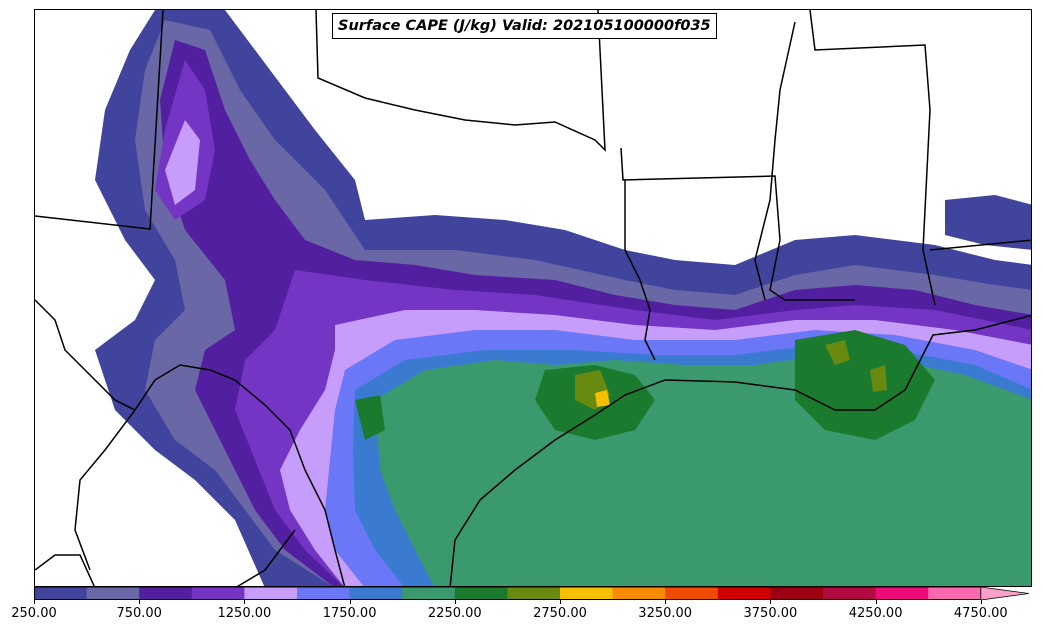  I want to click on colorbar-tick-label: 2750.00, so click(560, 613).